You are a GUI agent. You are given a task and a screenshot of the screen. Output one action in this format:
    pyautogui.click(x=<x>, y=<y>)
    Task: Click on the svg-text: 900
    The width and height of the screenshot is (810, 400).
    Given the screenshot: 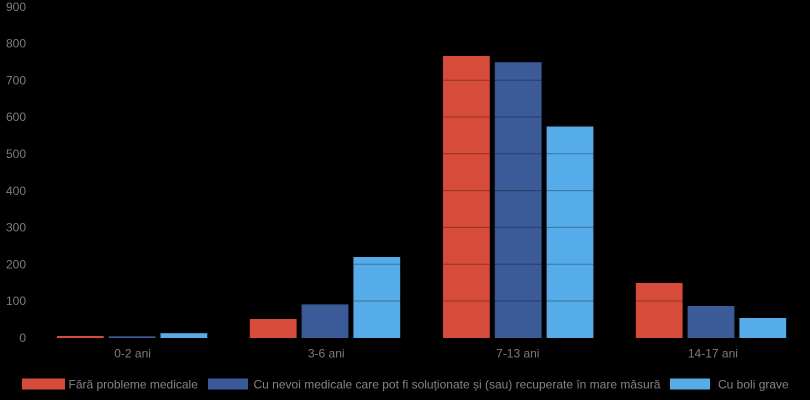 What is the action you would take?
    pyautogui.click(x=16, y=7)
    